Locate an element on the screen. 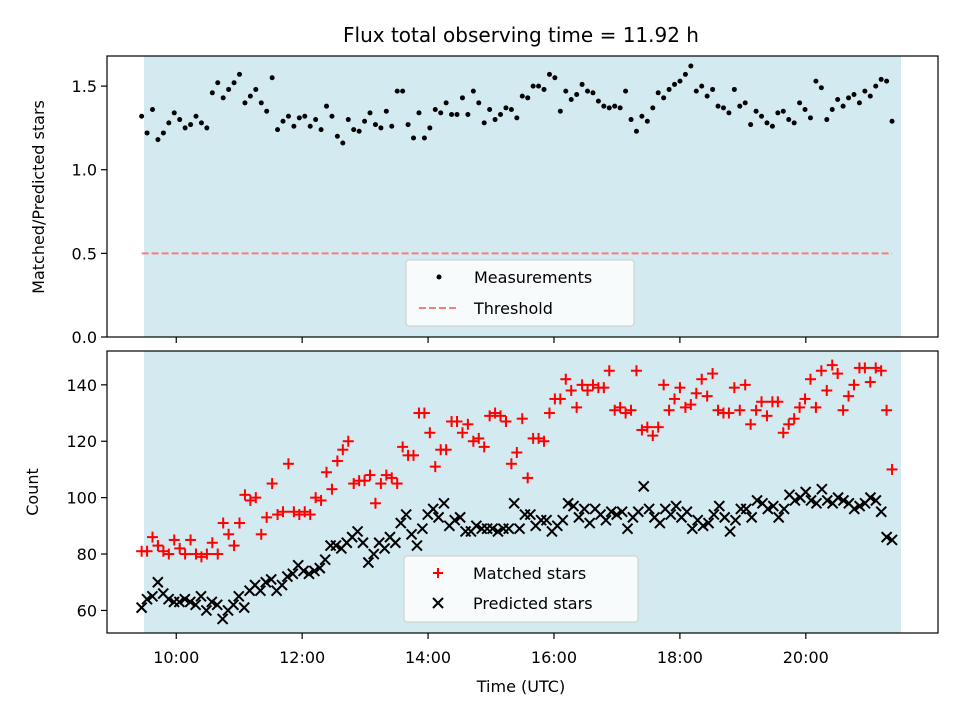  bottom-y-tick-label: 120 is located at coordinates (81, 441).